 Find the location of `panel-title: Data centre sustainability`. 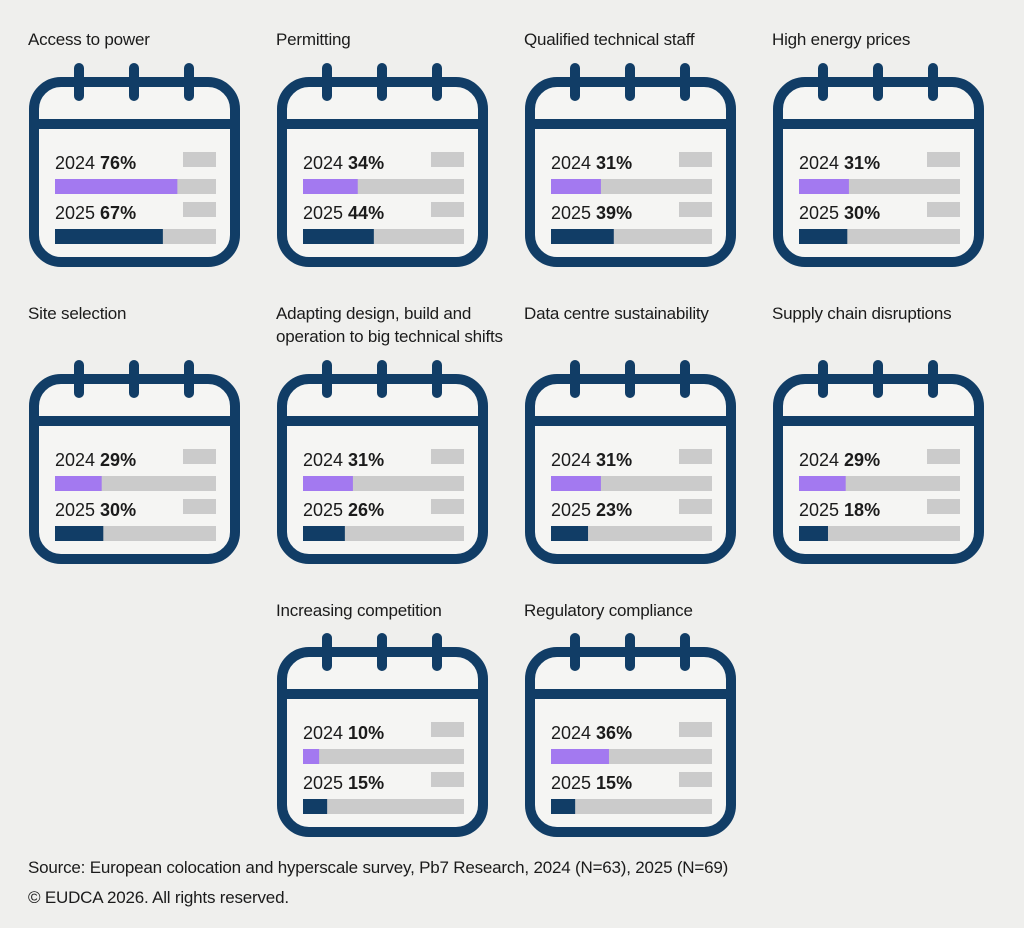

panel-title: Data centre sustainability is located at coordinates (616, 313).